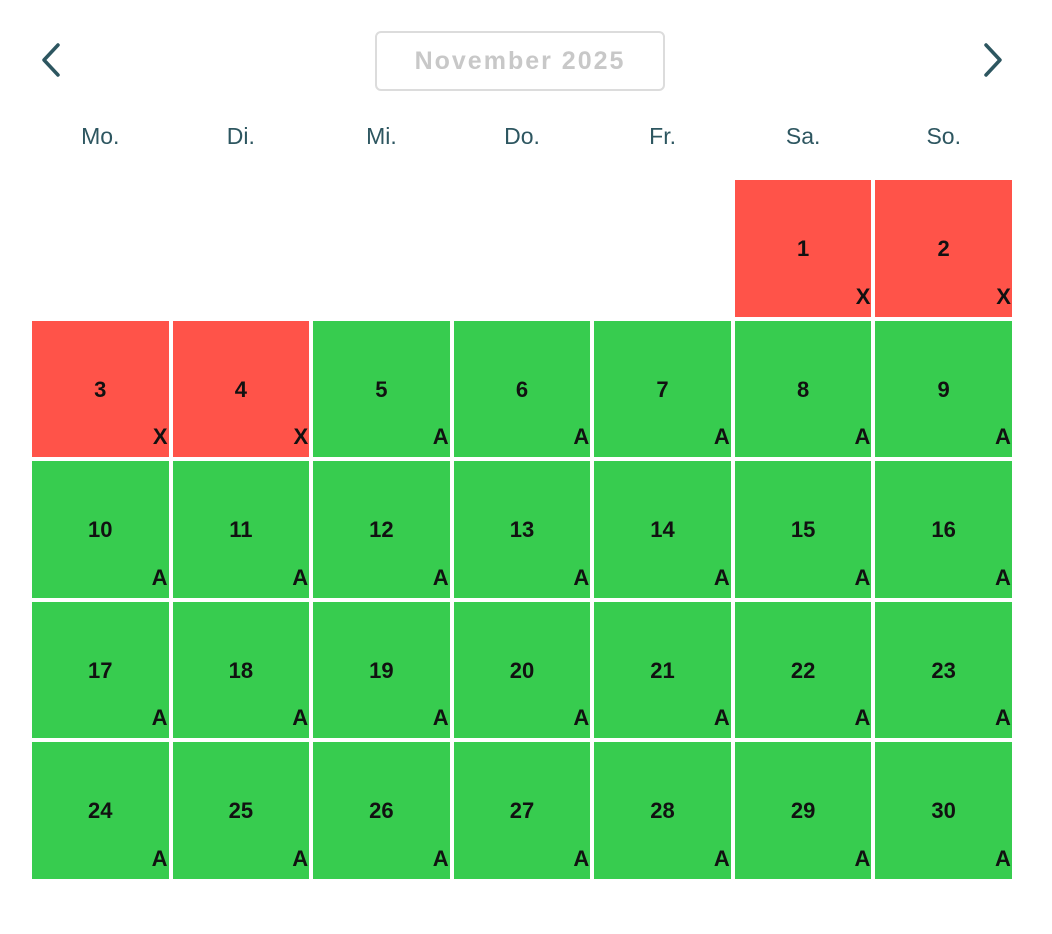 The height and width of the screenshot is (934, 1052). What do you see at coordinates (241, 670) in the screenshot?
I see `calendar-day-18: 18 A` at bounding box center [241, 670].